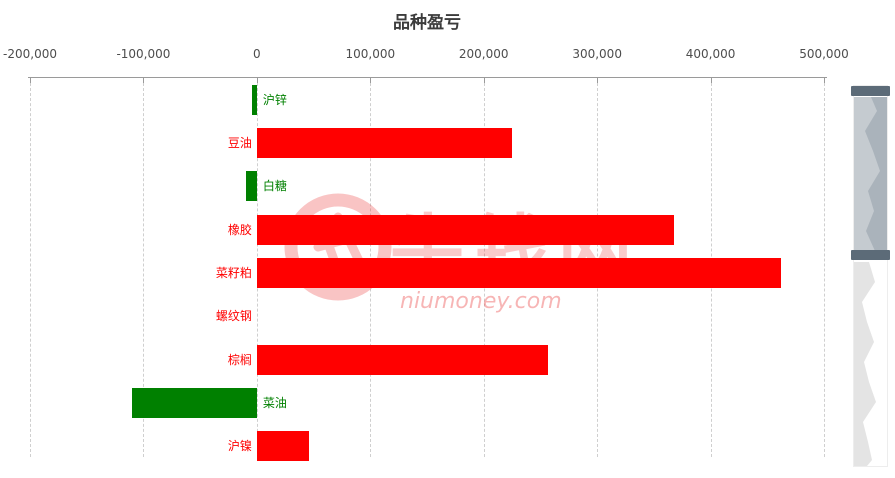 The height and width of the screenshot is (478, 895). Describe the element at coordinates (239, 142) in the screenshot. I see `bar-label-1: 豆油` at that location.